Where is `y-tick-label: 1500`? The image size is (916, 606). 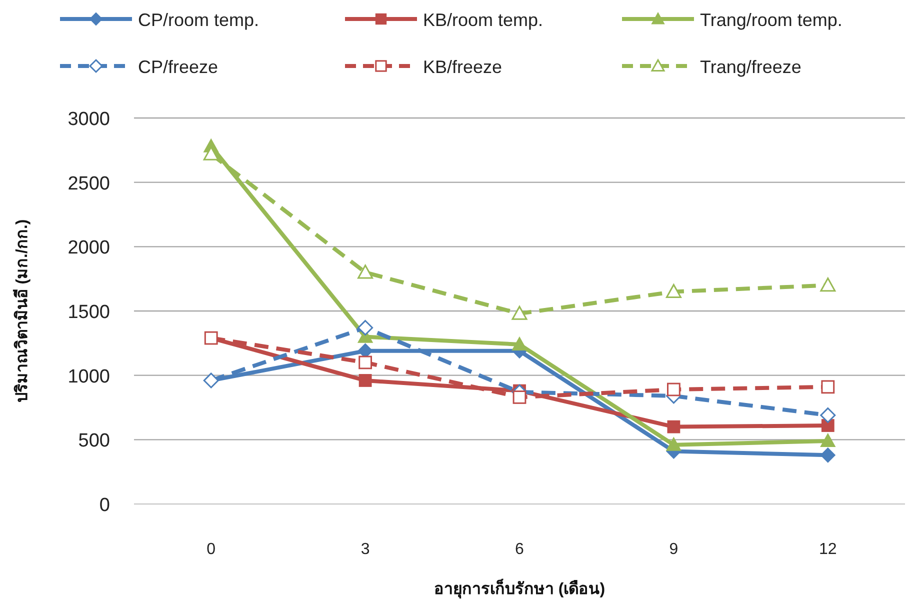 y-tick-label: 1500 is located at coordinates (89, 312).